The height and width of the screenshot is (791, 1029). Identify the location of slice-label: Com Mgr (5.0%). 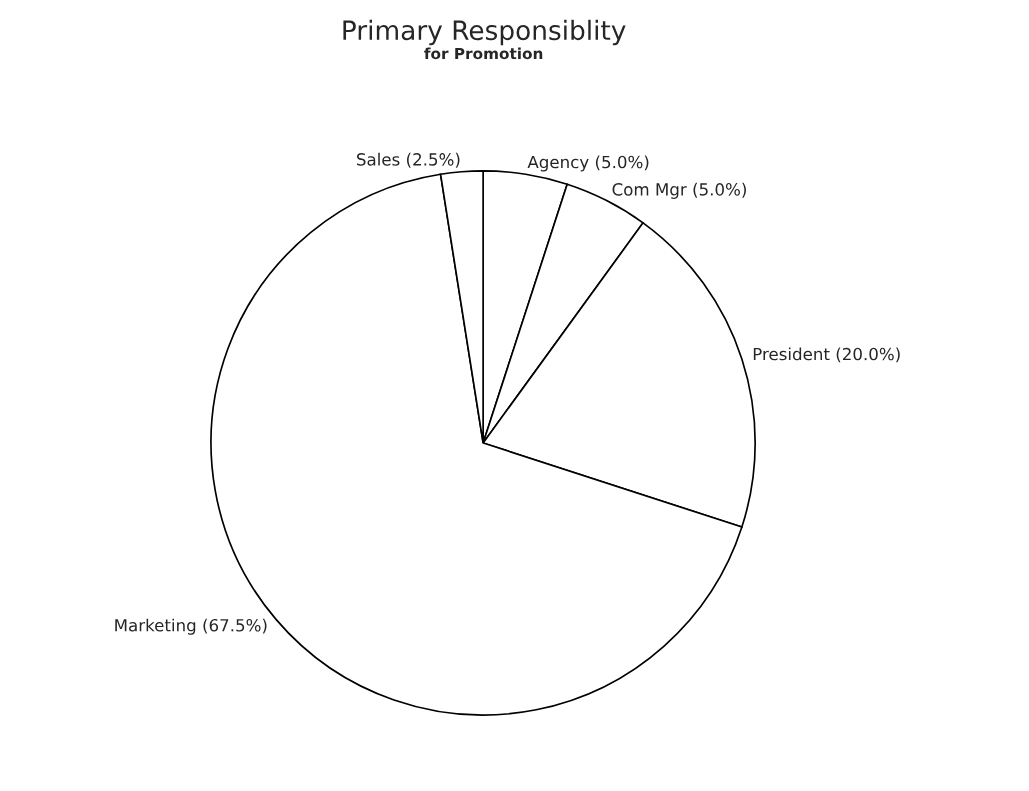
(679, 190).